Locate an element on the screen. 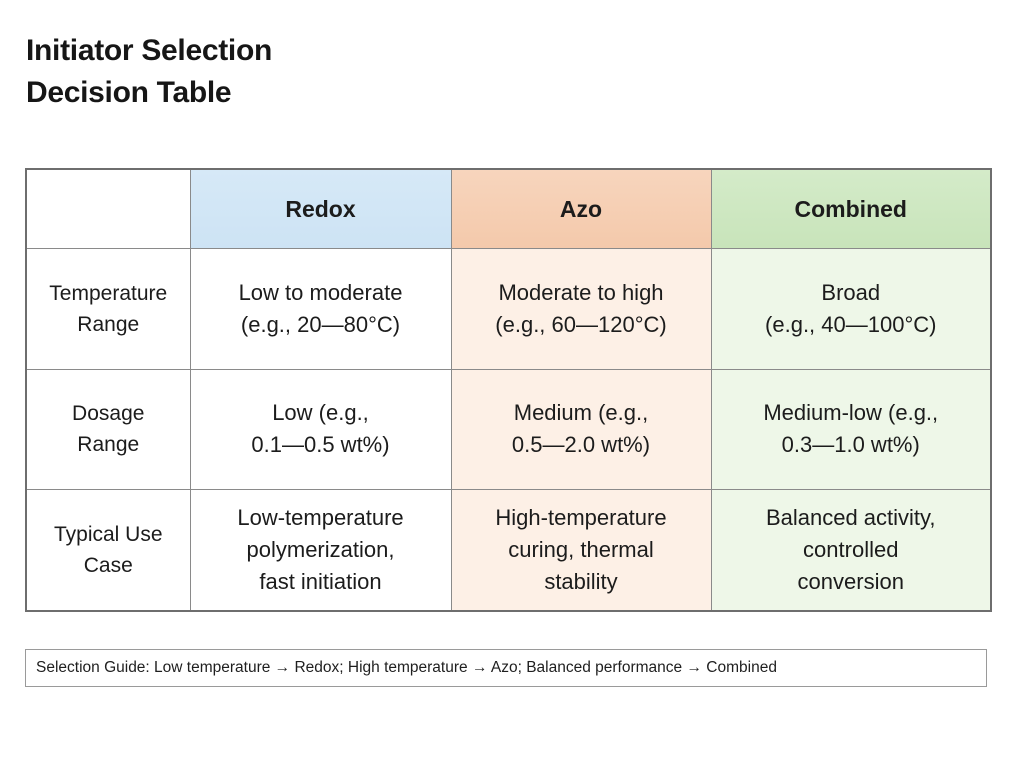  cell-line: Low-temperature is located at coordinates (320, 518).